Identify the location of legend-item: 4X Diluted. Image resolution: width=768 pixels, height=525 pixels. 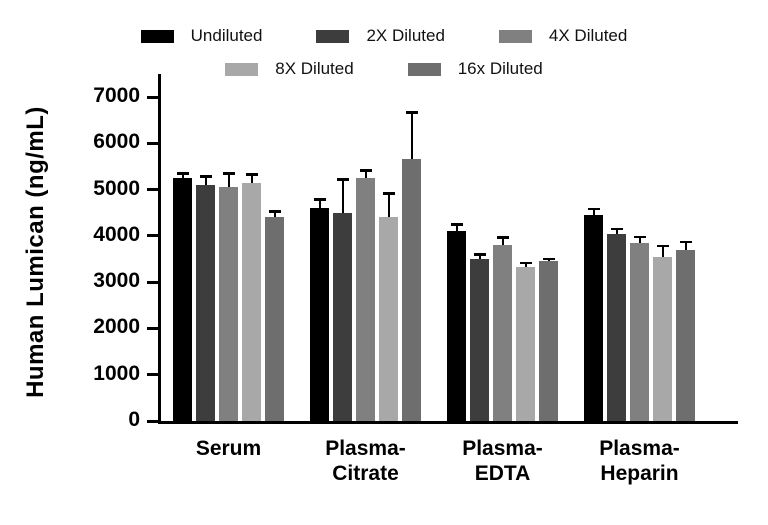
(563, 36).